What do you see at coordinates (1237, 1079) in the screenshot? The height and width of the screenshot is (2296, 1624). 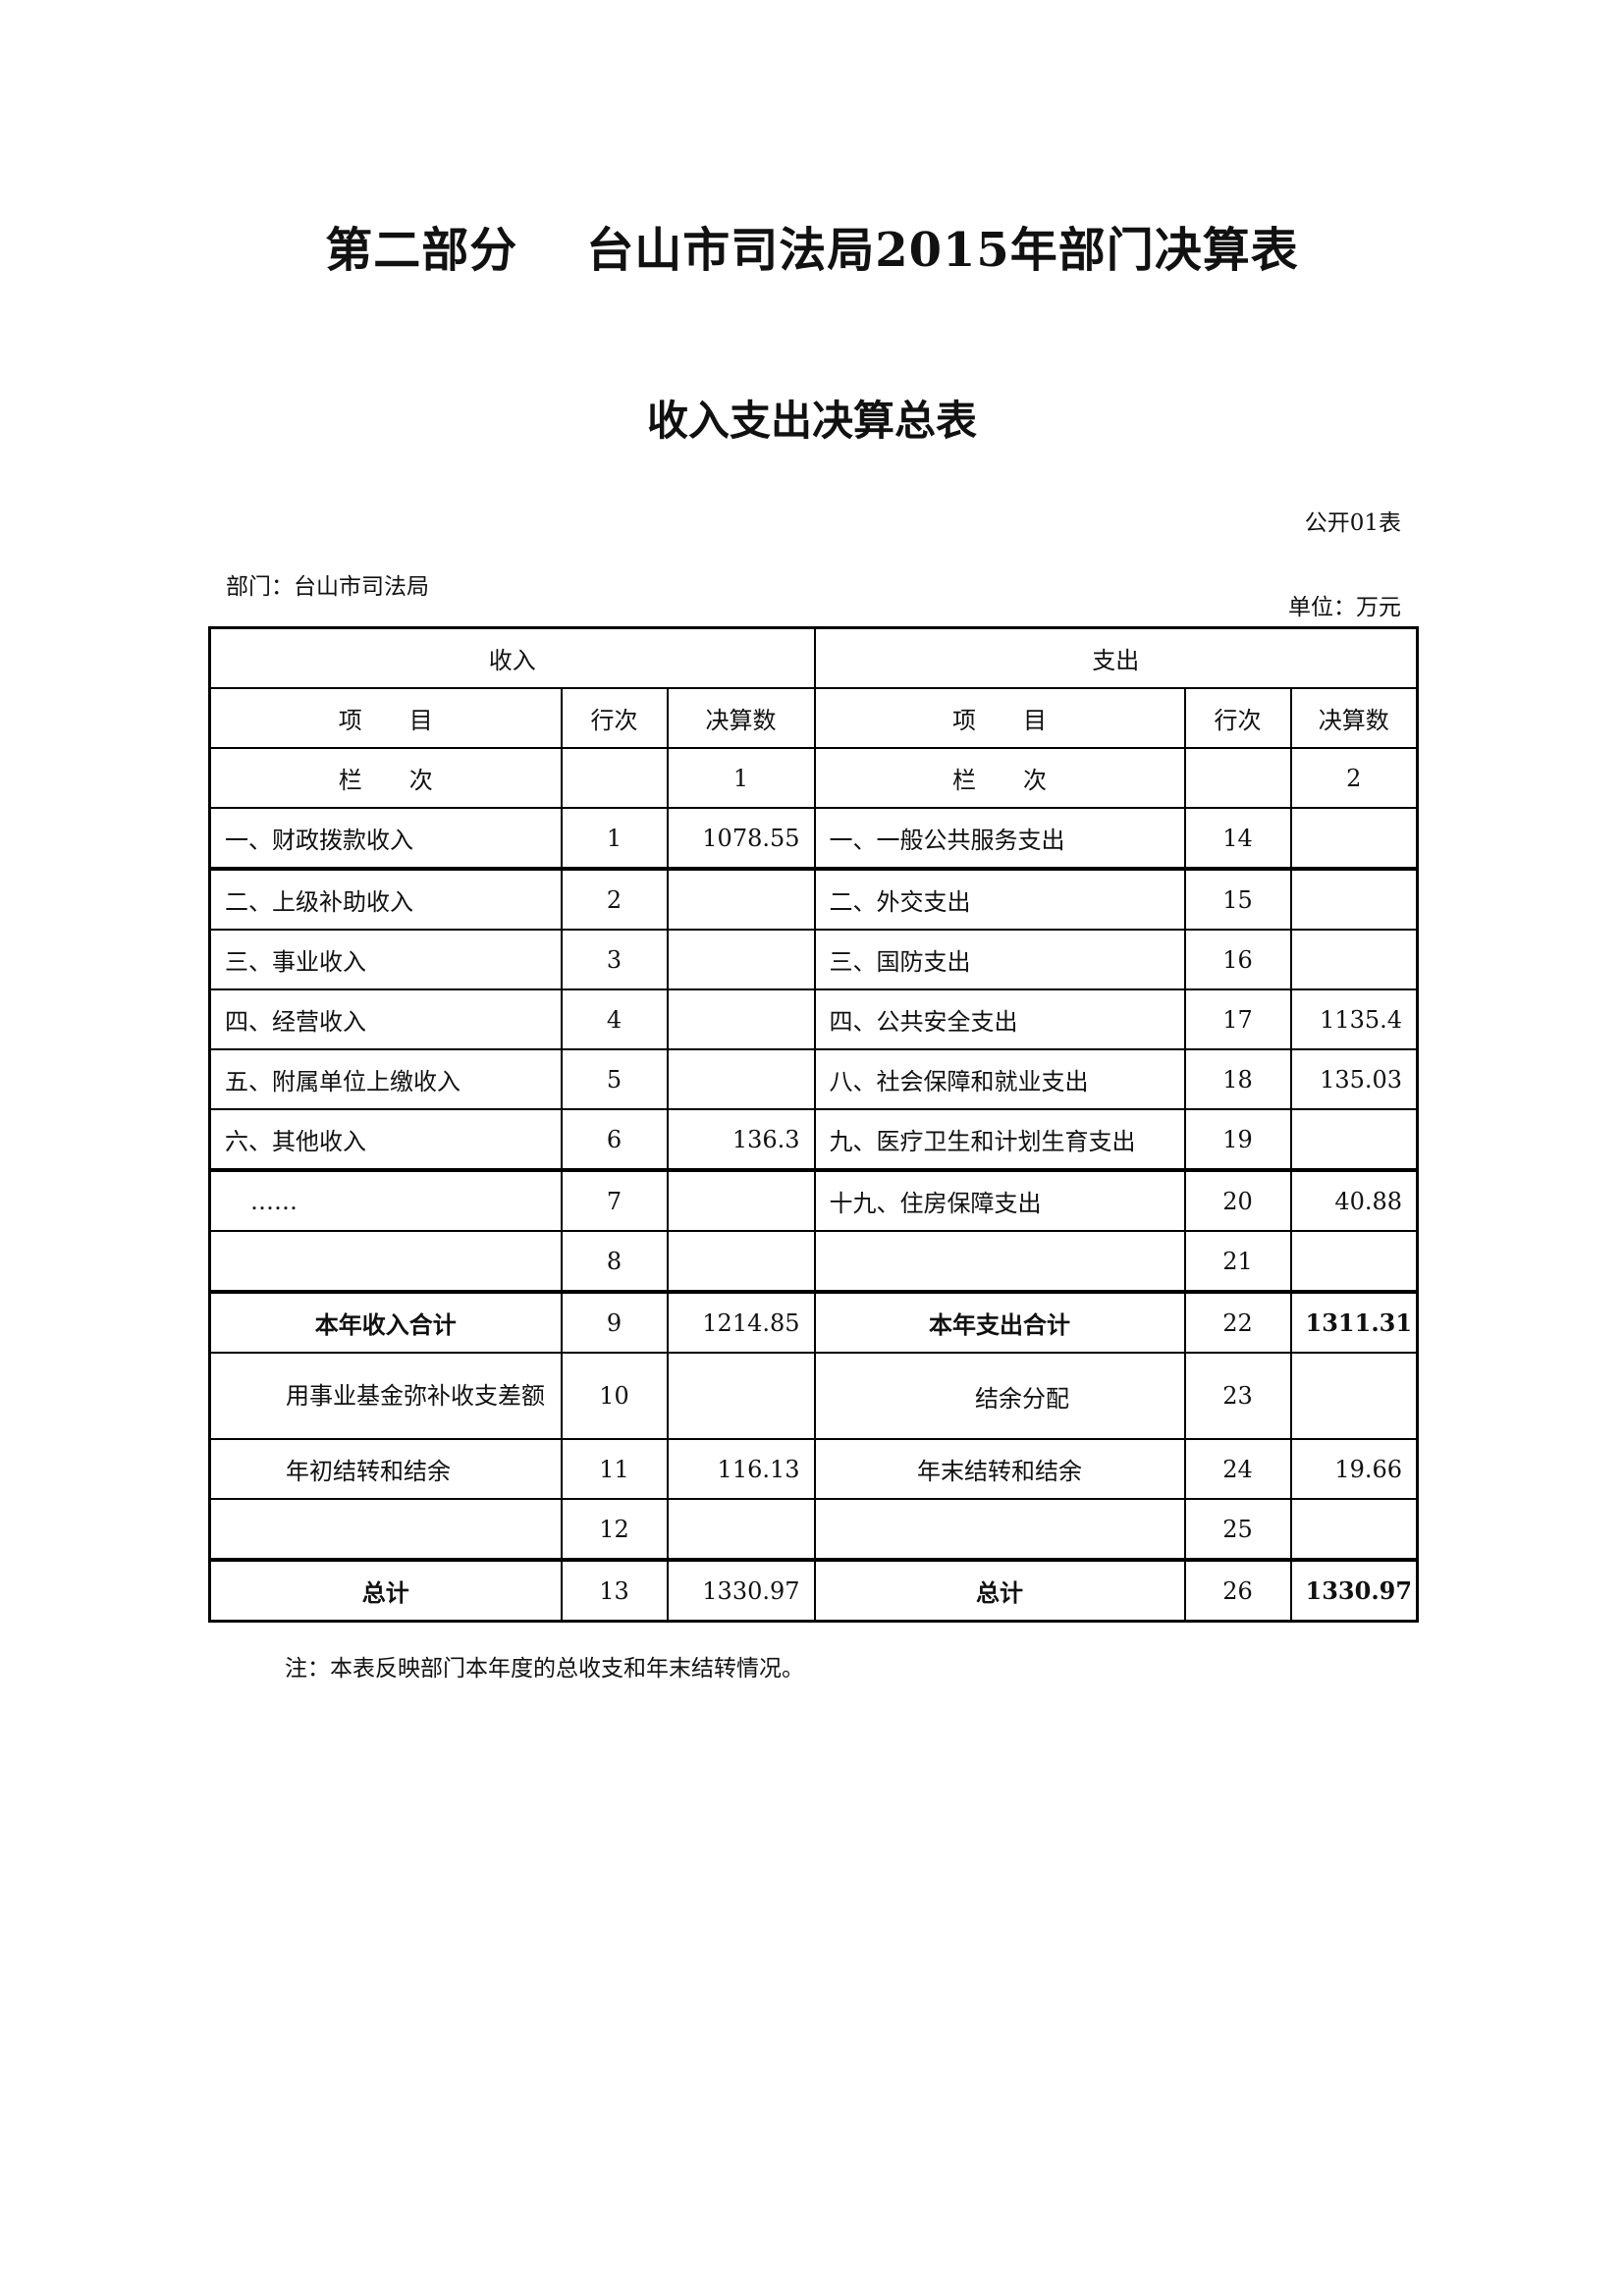 I see `expense-row-no: 18` at bounding box center [1237, 1079].